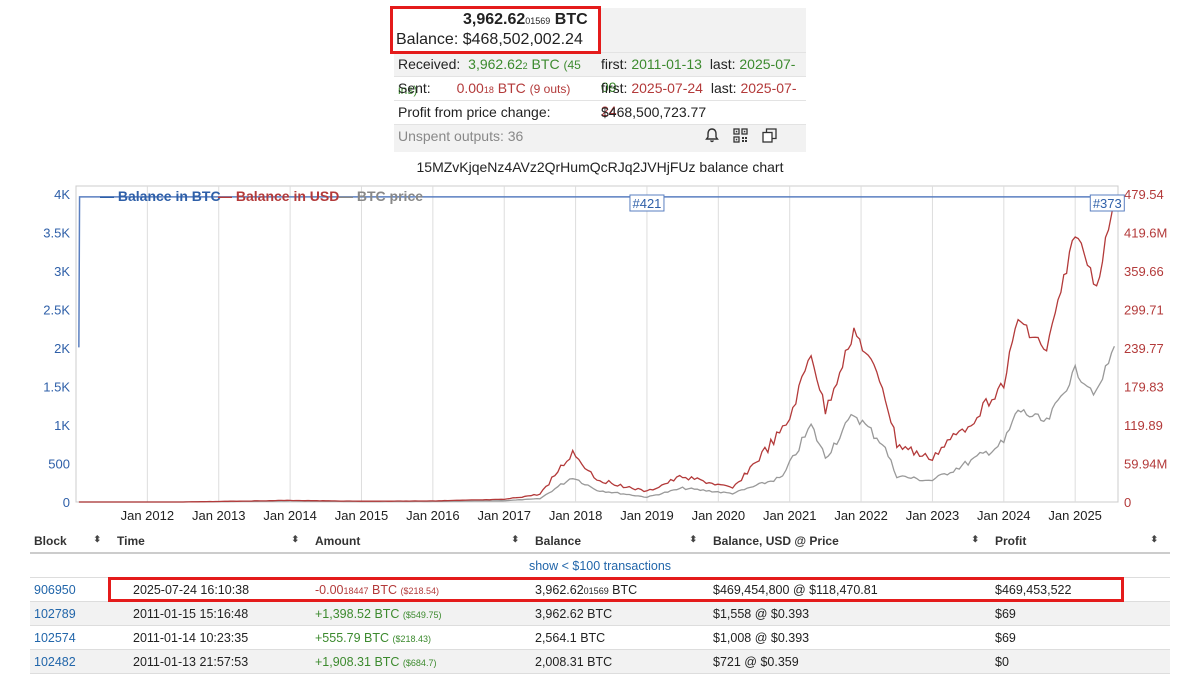 The image size is (1200, 689). Describe the element at coordinates (474, 112) in the screenshot. I see `profit-label: Profit from price change:` at that location.